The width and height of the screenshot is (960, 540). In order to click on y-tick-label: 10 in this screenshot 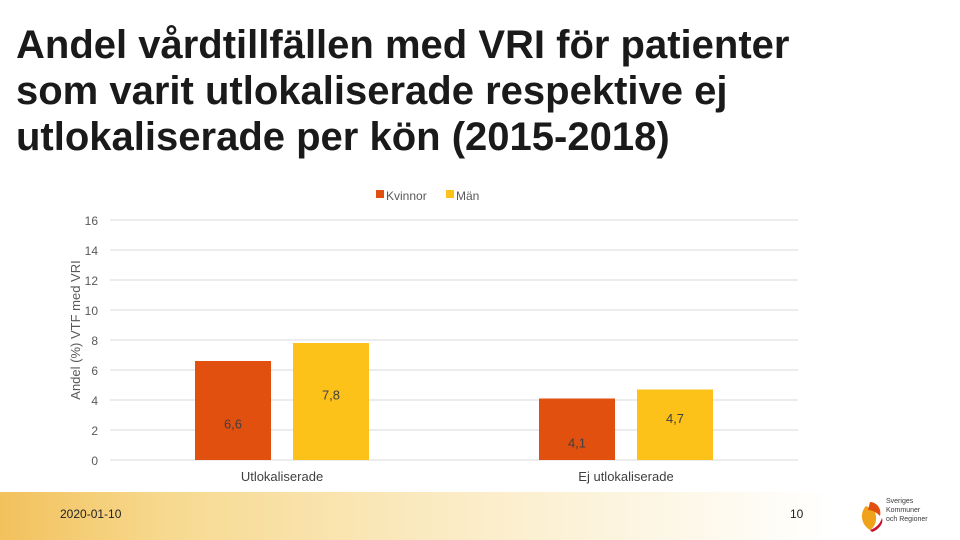, I will do `click(92, 311)`.